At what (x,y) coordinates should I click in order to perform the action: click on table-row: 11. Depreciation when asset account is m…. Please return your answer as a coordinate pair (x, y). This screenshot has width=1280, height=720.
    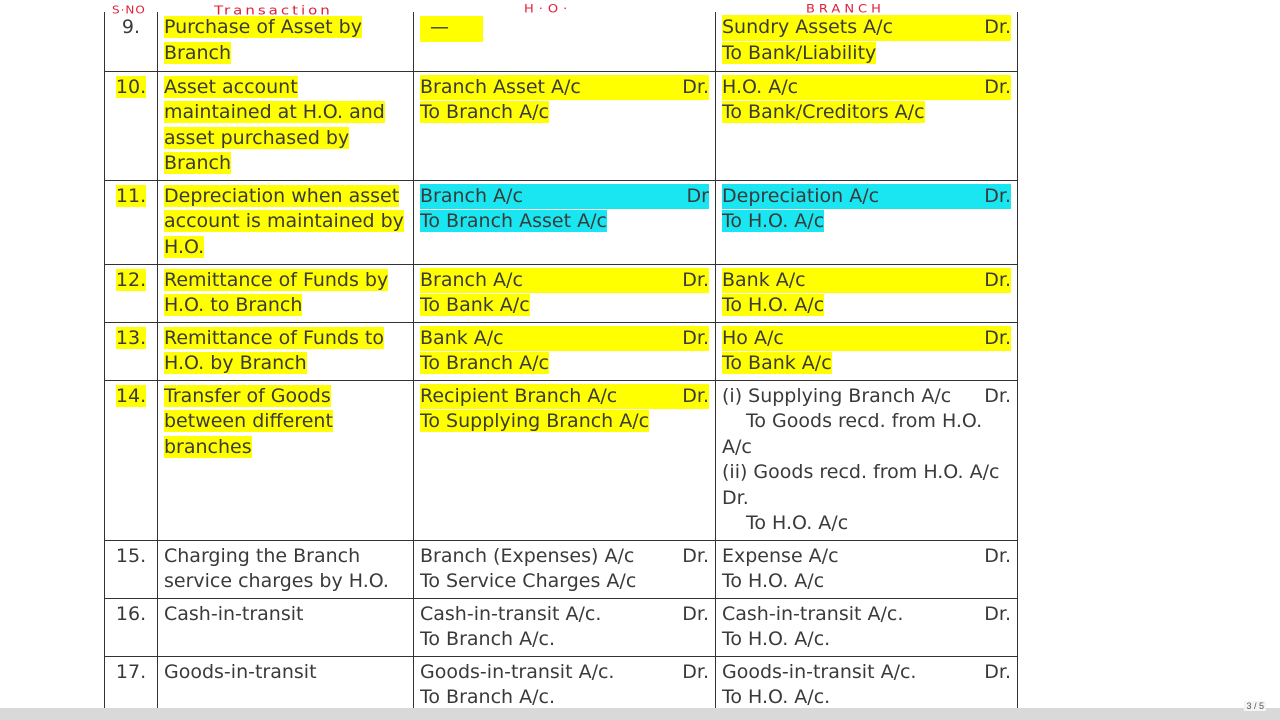
    Looking at the image, I should click on (561, 222).